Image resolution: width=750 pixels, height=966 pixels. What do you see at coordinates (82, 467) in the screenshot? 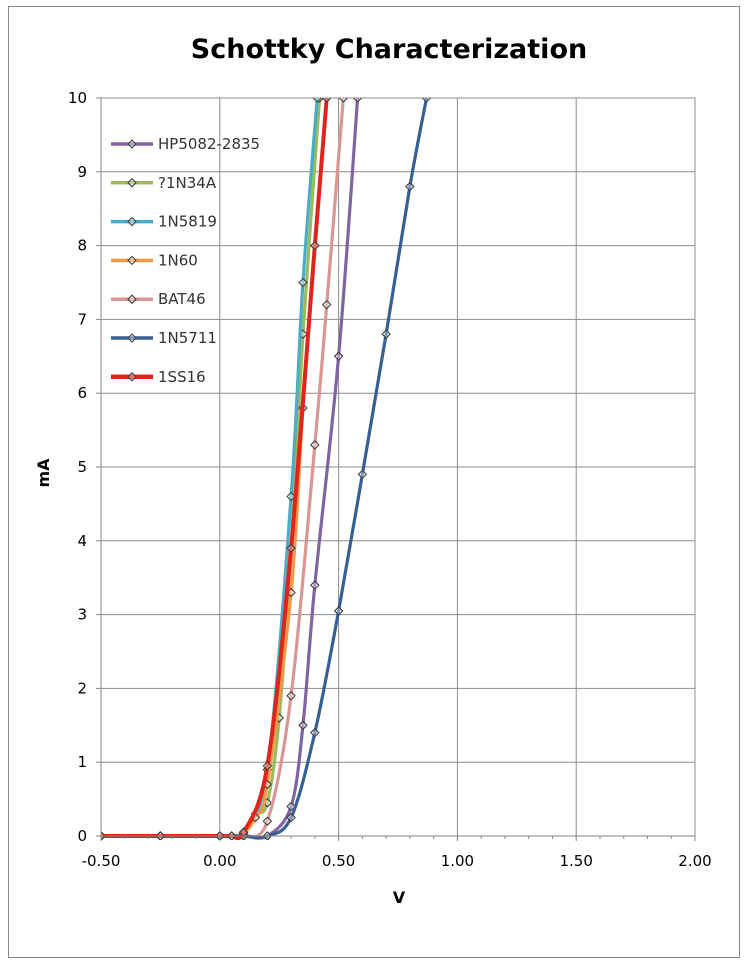
I see `y-tick-label: 5` at bounding box center [82, 467].